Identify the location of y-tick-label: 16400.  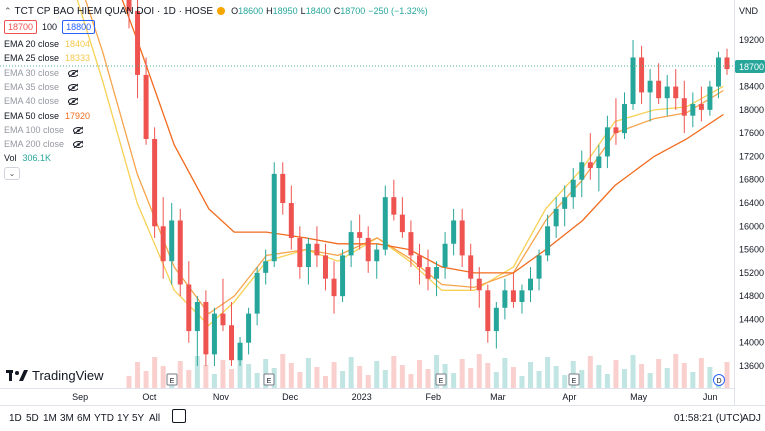
(751, 203).